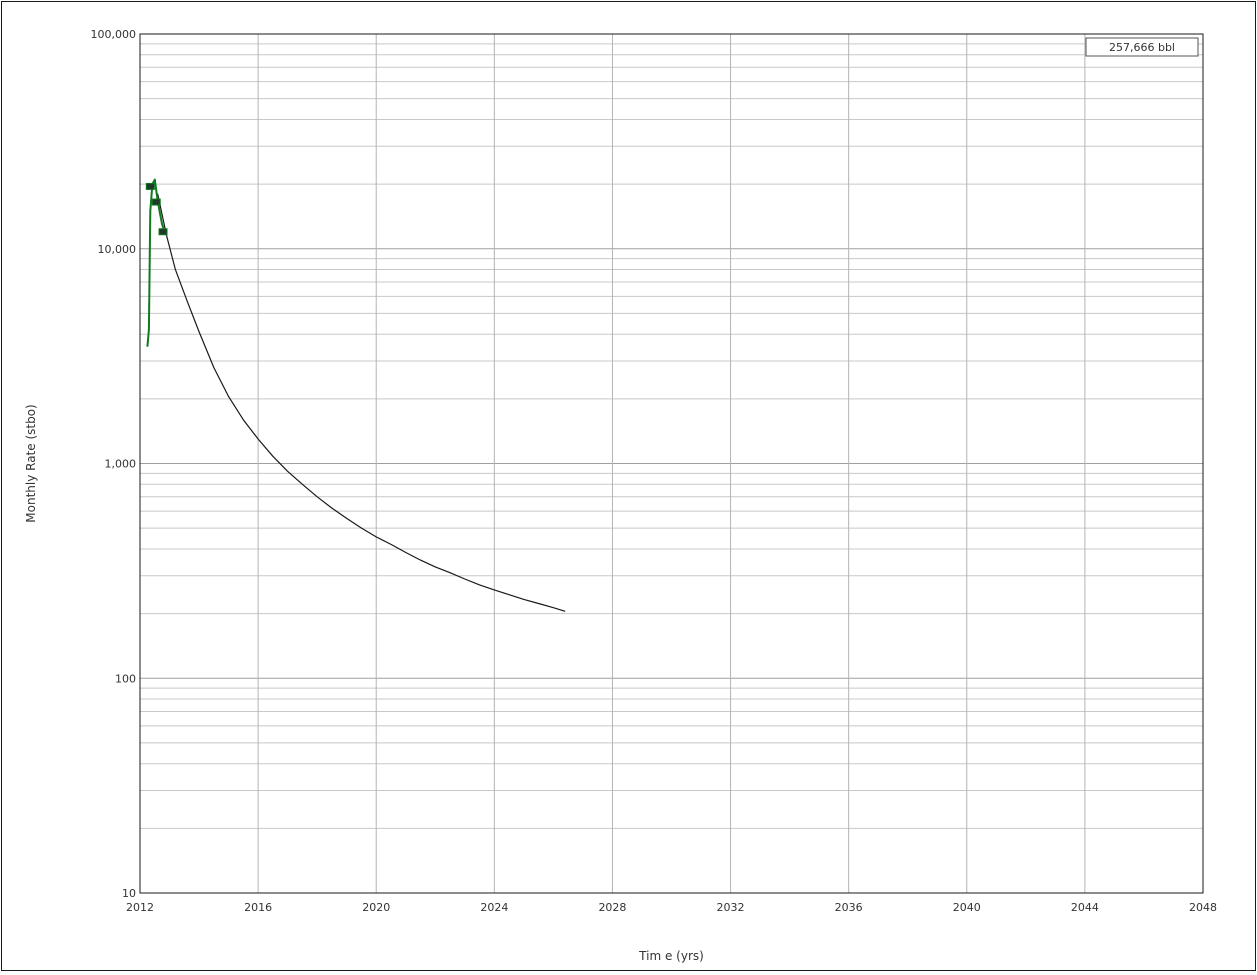  What do you see at coordinates (849, 907) in the screenshot?
I see `x-tick-label: 2036` at bounding box center [849, 907].